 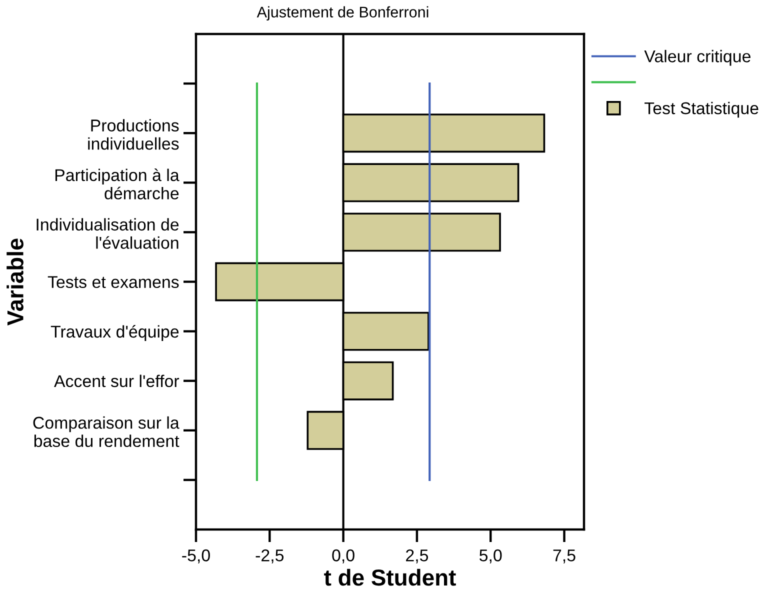 What do you see at coordinates (697, 58) in the screenshot?
I see `legend-label: Valeur critique` at bounding box center [697, 58].